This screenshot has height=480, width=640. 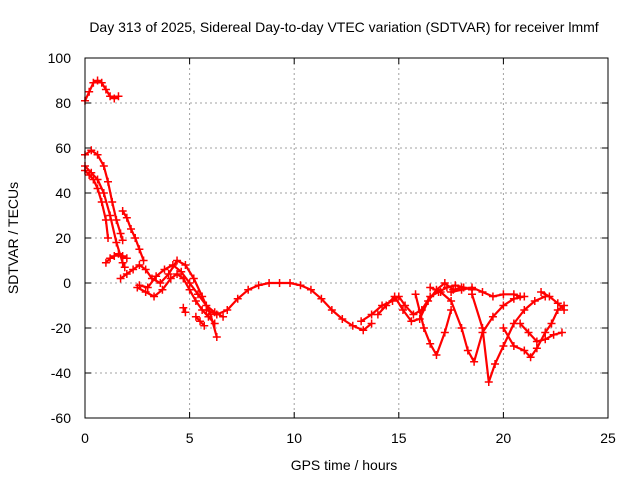 What do you see at coordinates (13, 238) in the screenshot?
I see `y-axis-label: SDTVAR / TECUs` at bounding box center [13, 238].